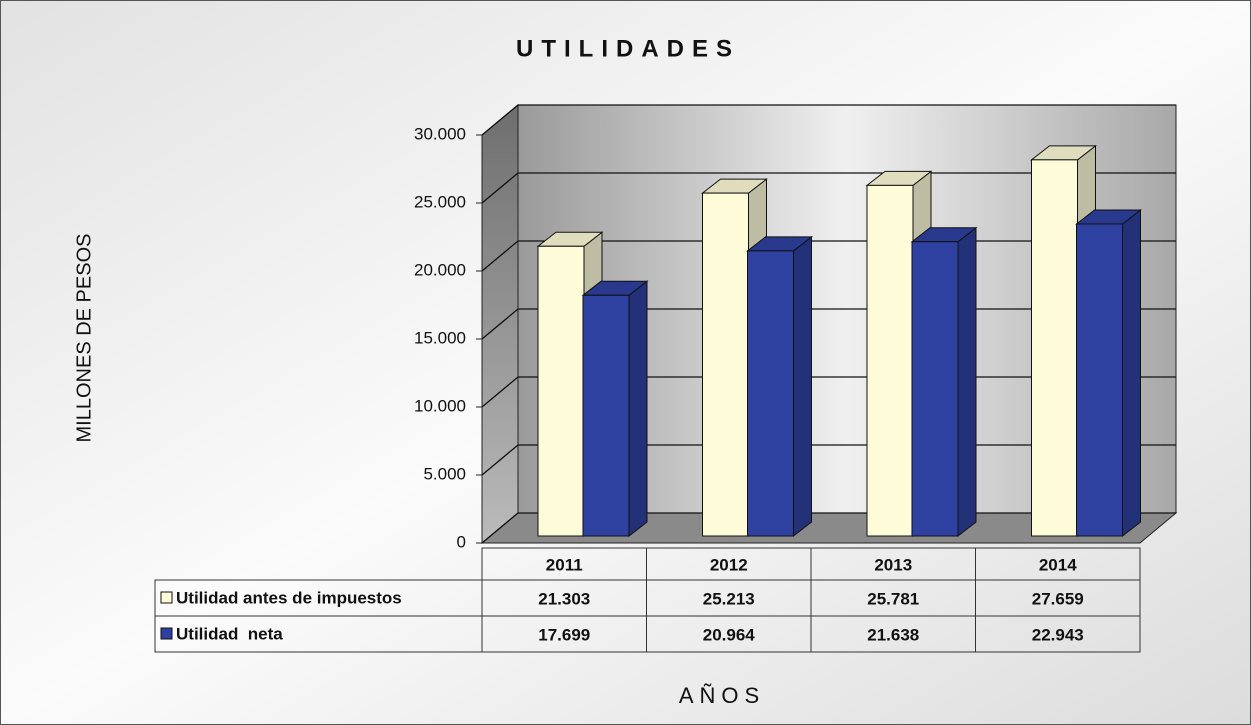 The height and width of the screenshot is (725, 1251). What do you see at coordinates (722, 695) in the screenshot?
I see `x-axis-label: AÑOS` at bounding box center [722, 695].